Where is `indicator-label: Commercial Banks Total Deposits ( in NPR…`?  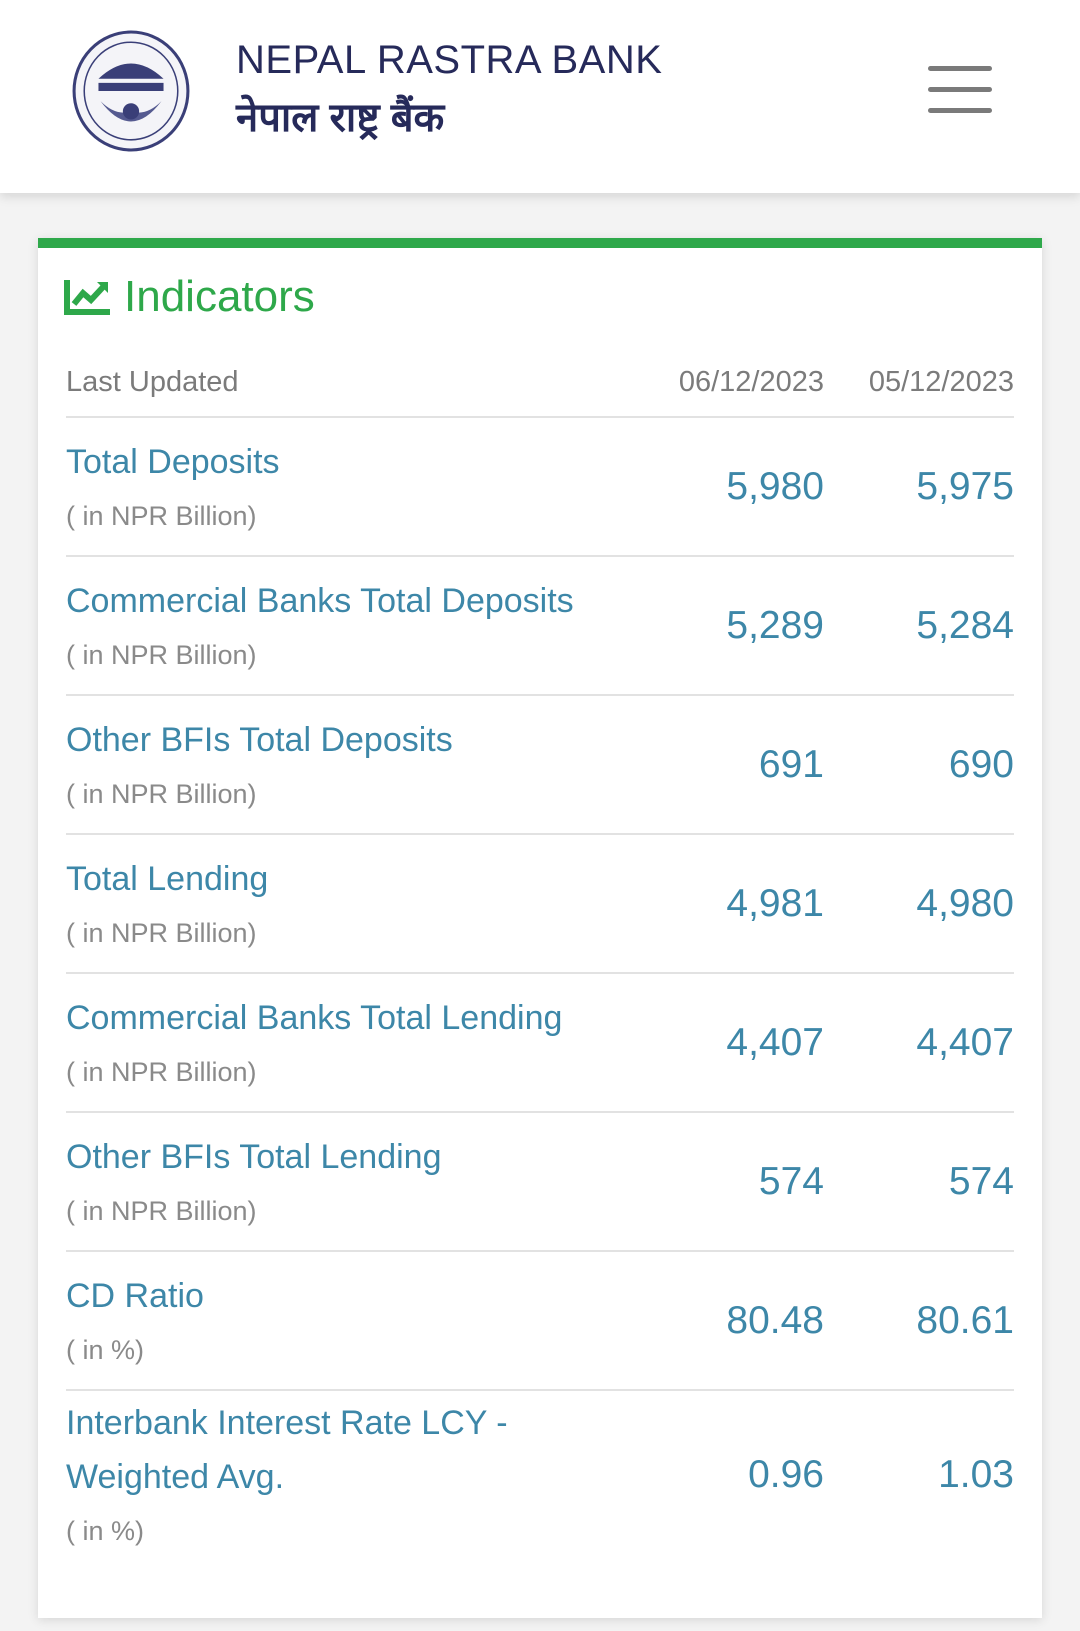
indicator-label: Commercial Banks Total Deposits ( in NPR… is located at coordinates (350, 626).